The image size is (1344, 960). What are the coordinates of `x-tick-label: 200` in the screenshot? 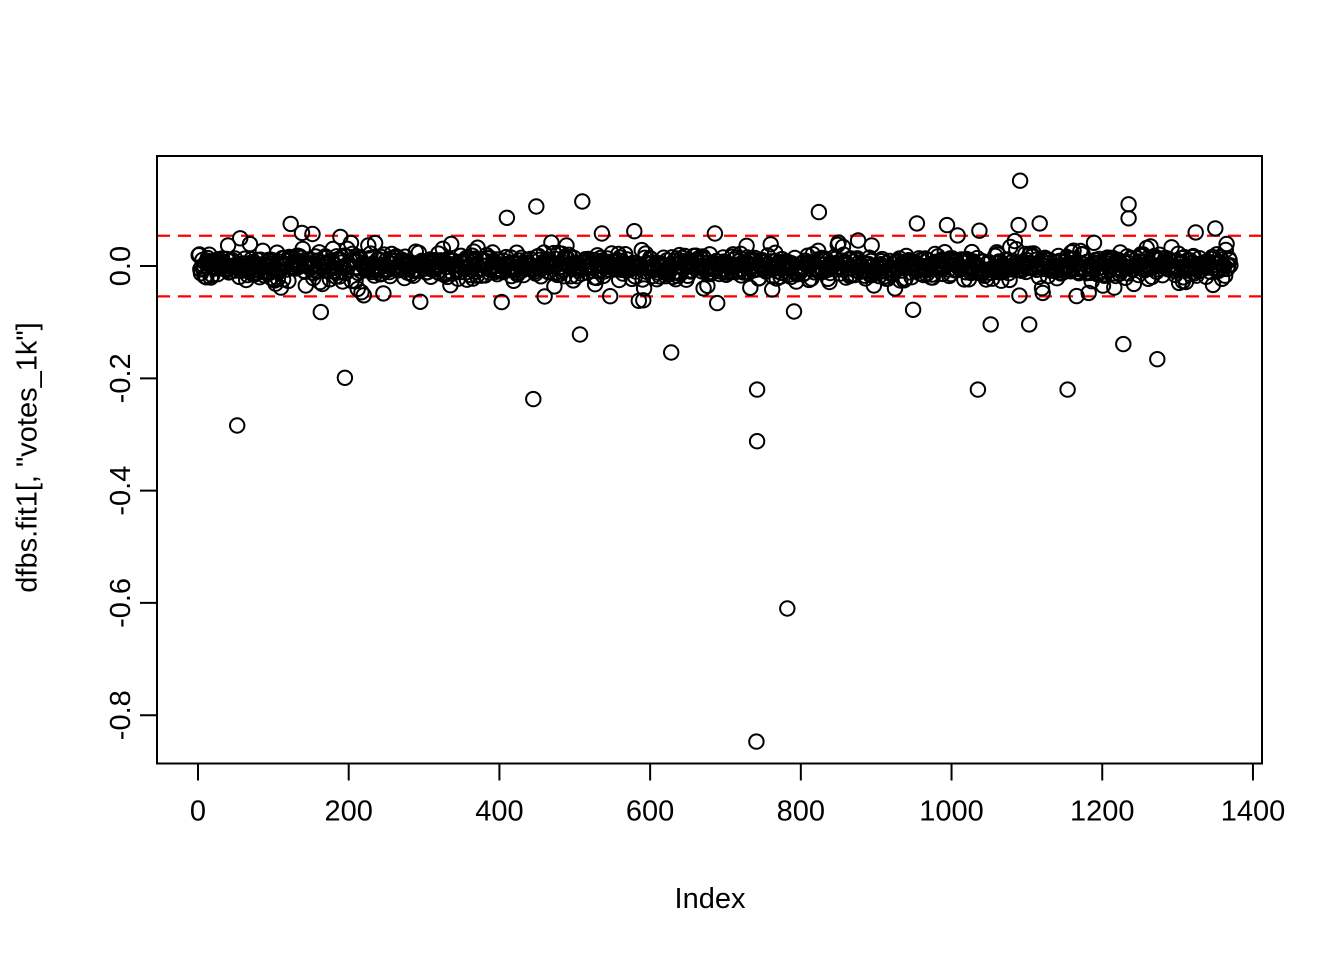 It's located at (349, 812).